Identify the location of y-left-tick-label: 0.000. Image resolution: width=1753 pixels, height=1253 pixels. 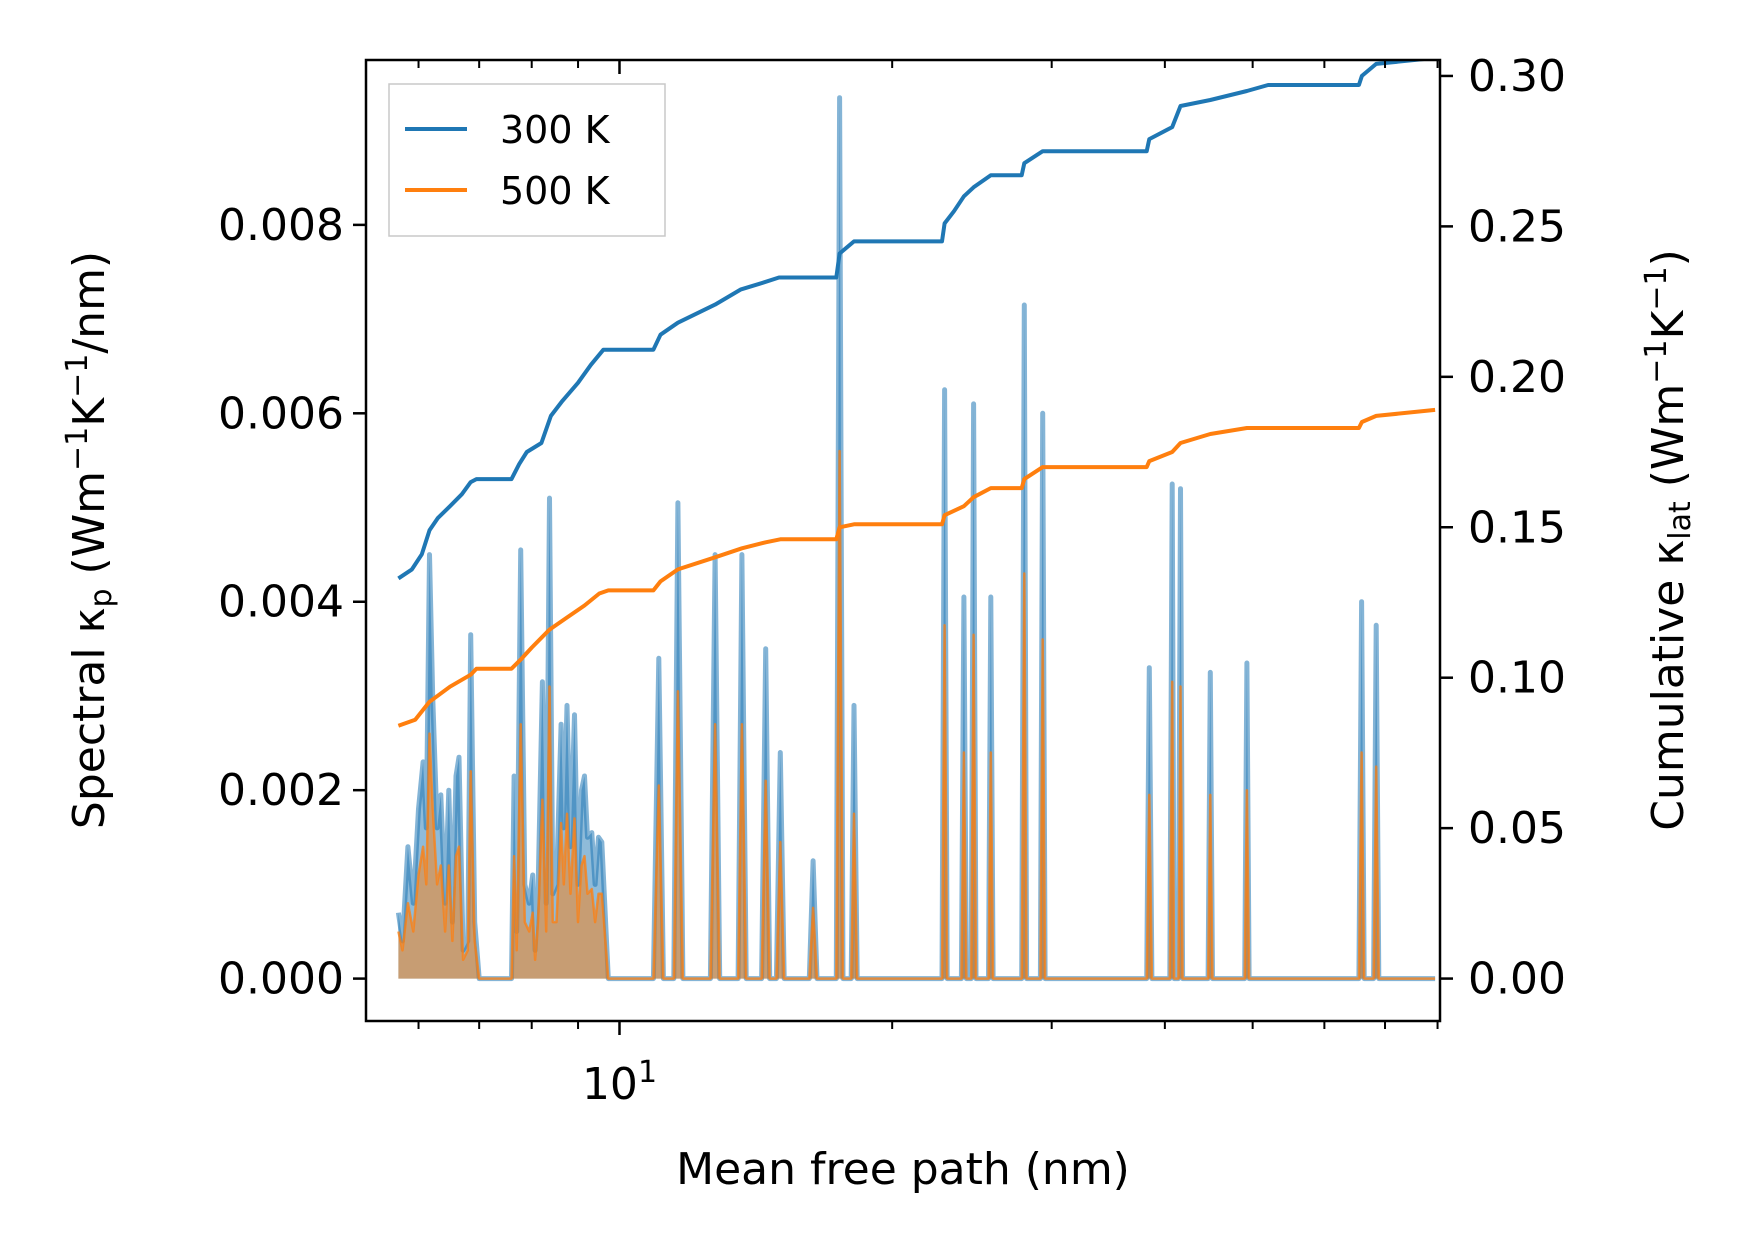
(281, 979).